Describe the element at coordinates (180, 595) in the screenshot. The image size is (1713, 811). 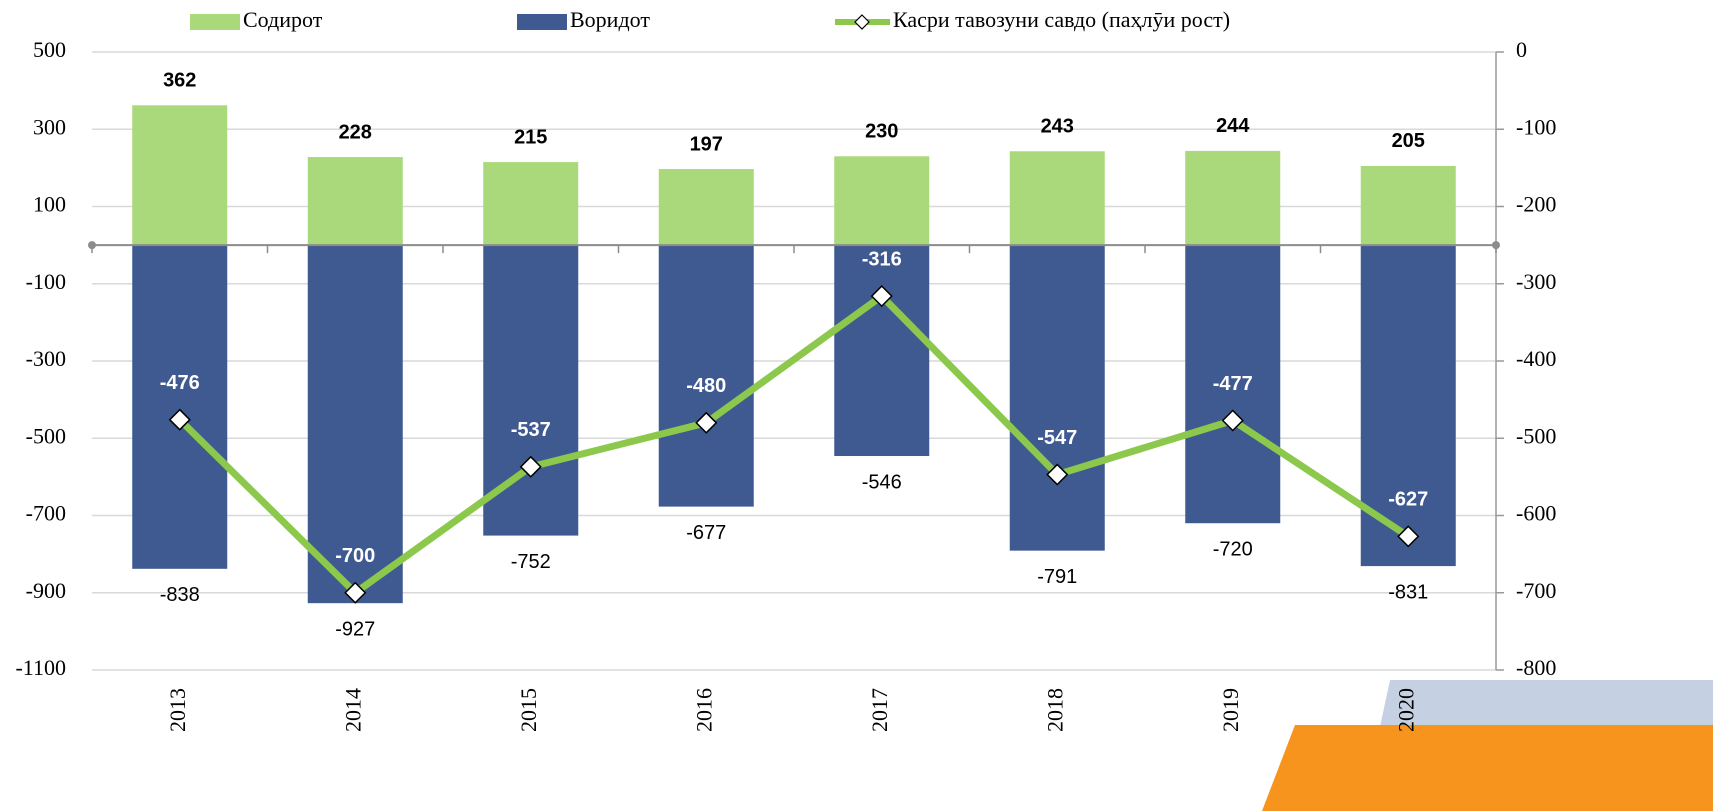
I see `data-label: -838` at that location.